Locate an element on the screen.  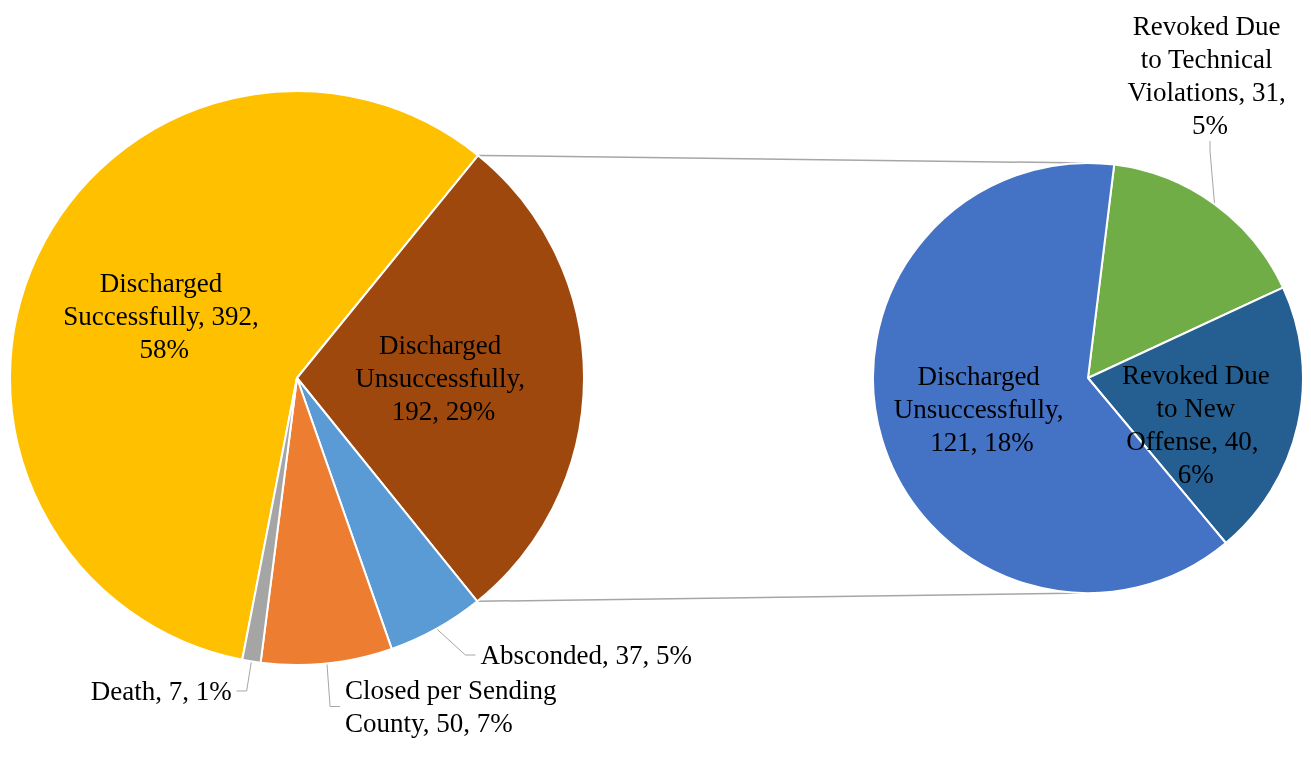
slice-label: Revoked Due to Technical Violations, 31, 5% is located at coordinates (1210, 75).